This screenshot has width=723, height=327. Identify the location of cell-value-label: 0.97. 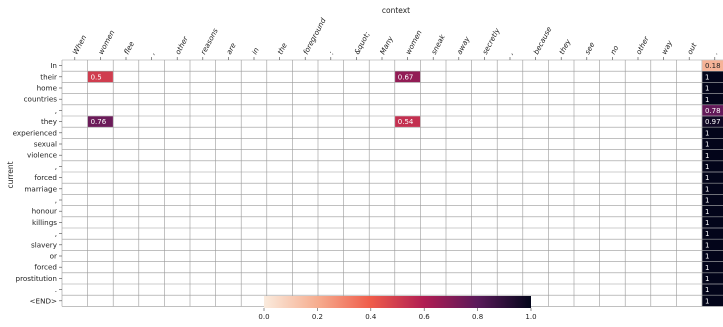
(713, 122).